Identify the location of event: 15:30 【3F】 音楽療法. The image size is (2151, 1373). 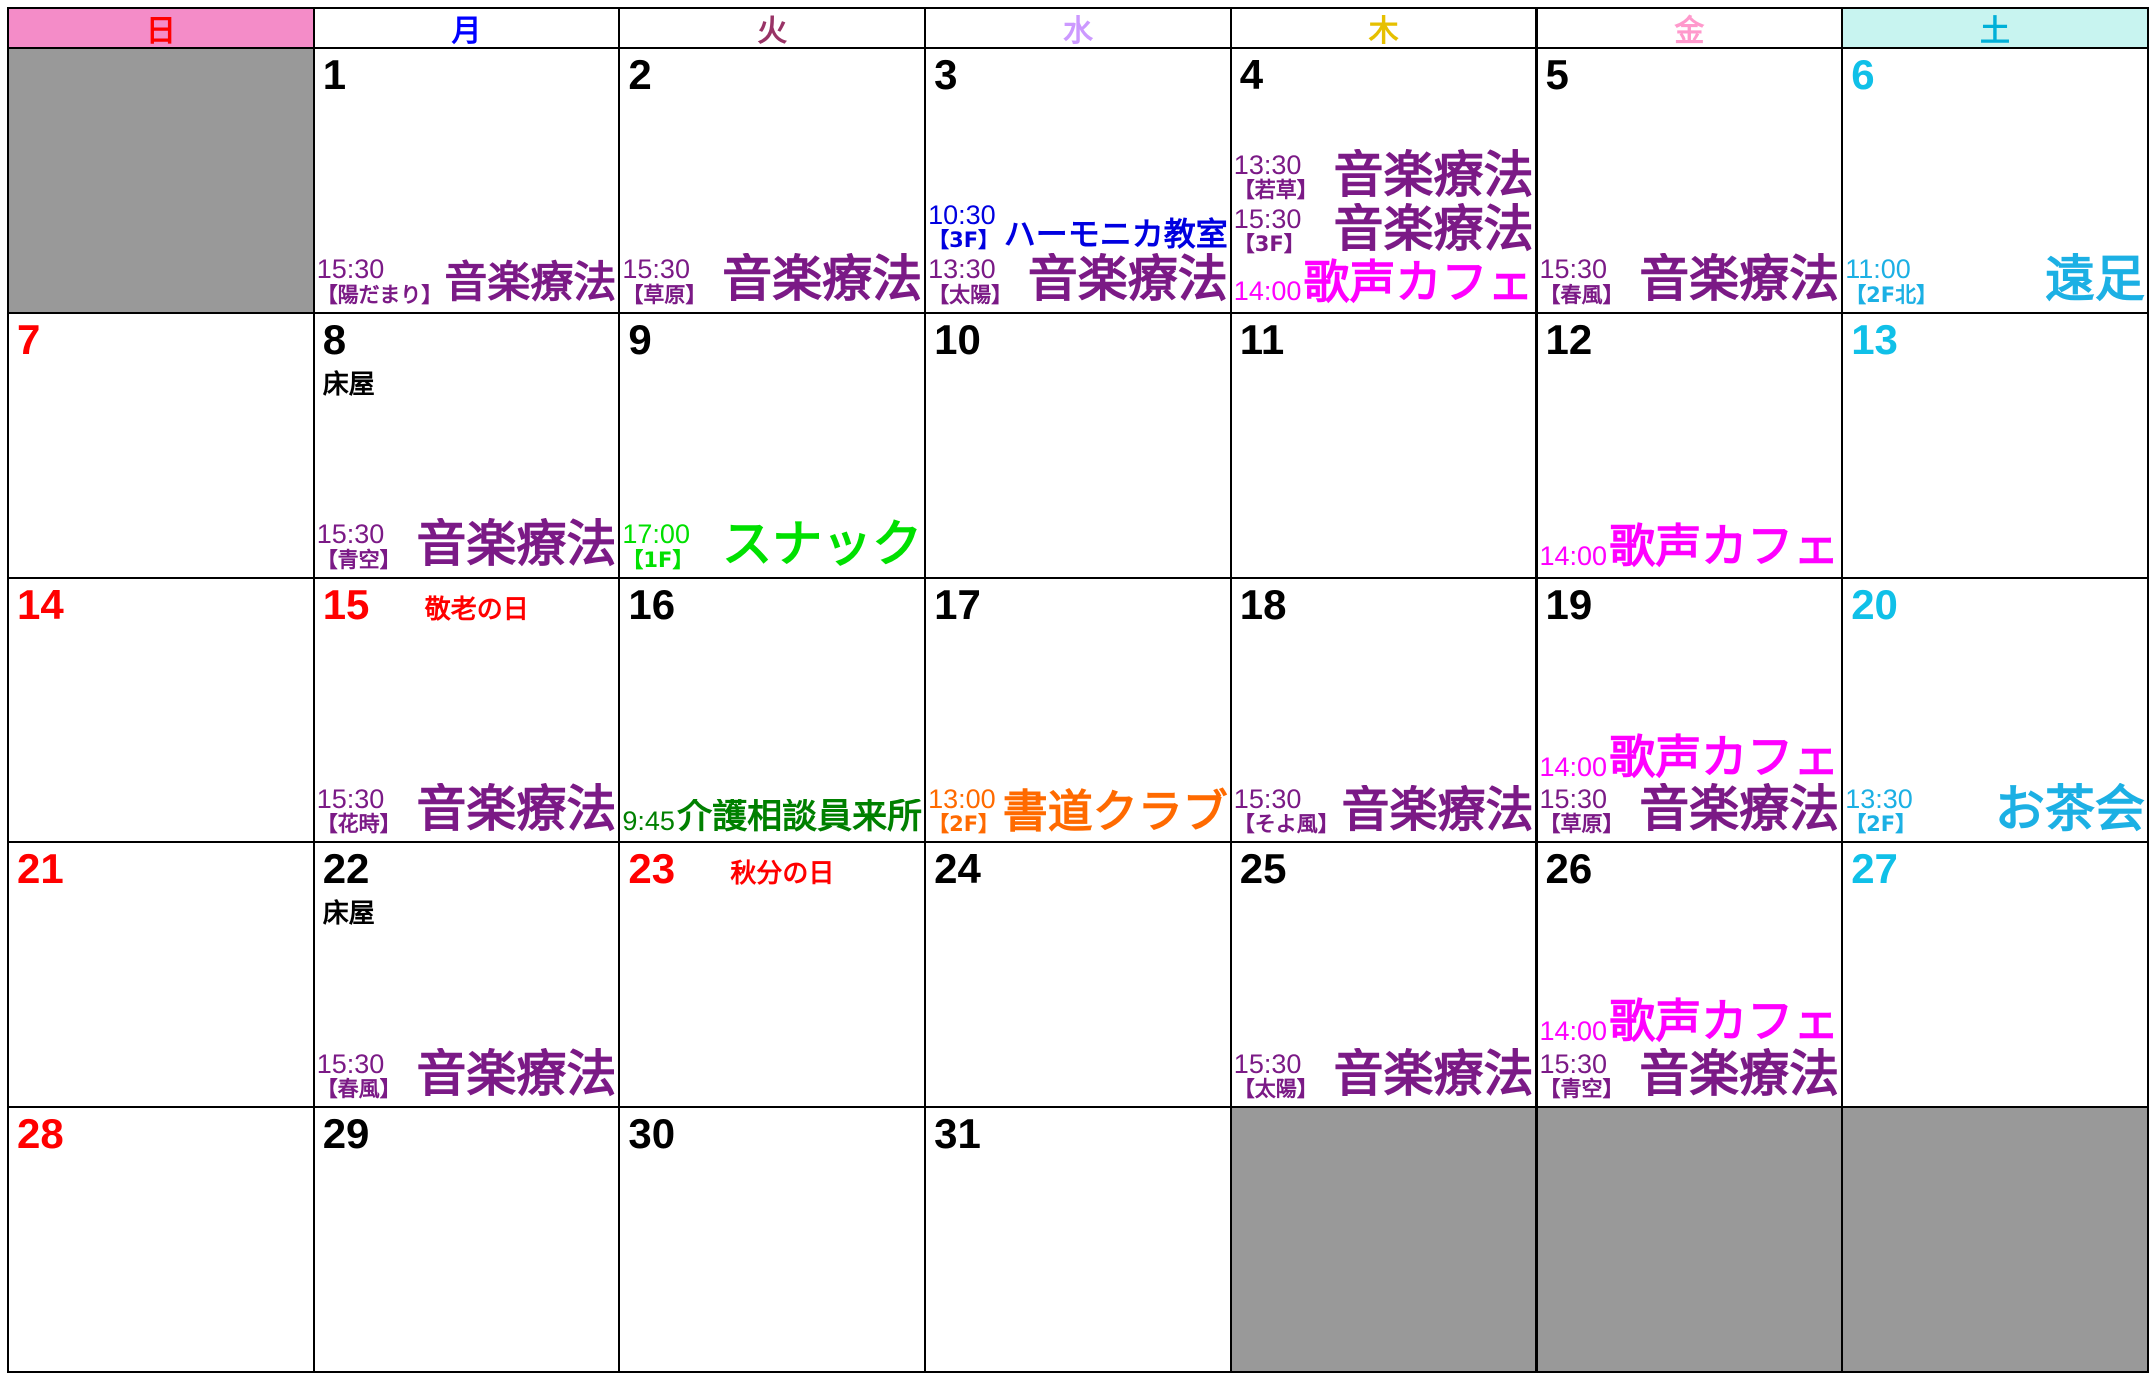
(1384, 229).